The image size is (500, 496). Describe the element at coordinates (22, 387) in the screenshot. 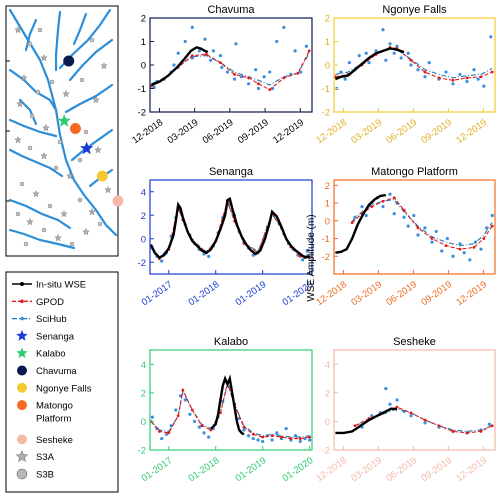

I see `legend-circle-marker` at that location.